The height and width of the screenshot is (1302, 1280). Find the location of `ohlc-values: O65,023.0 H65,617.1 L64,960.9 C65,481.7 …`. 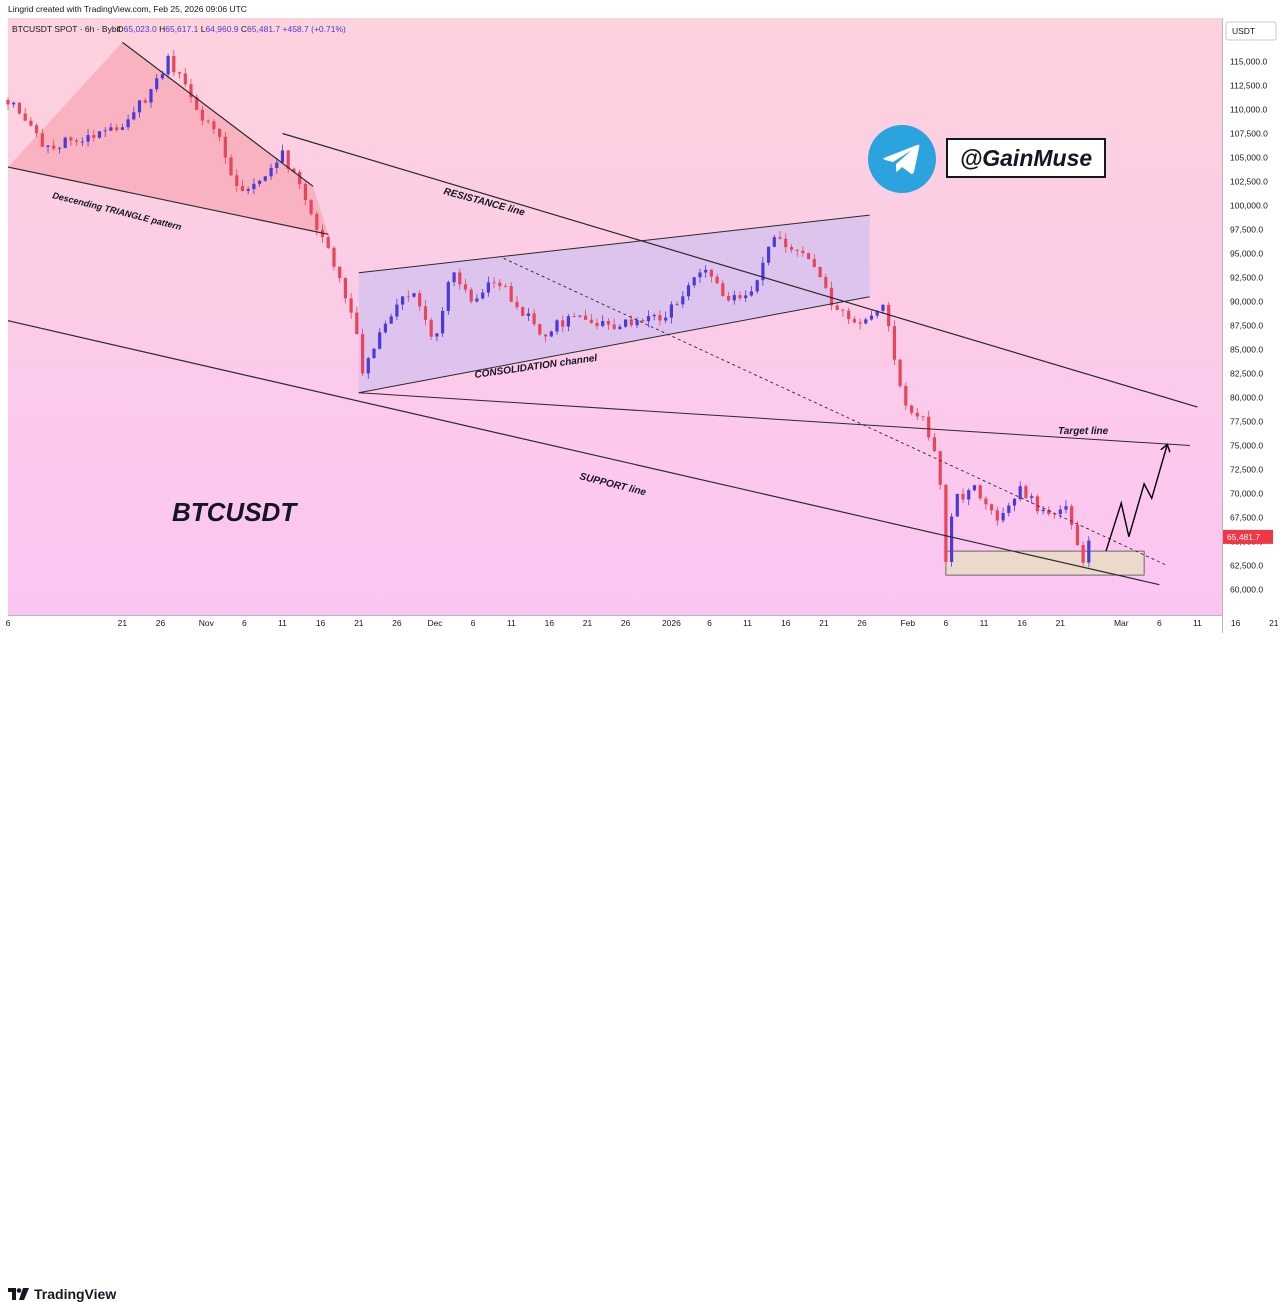

ohlc-values: O65,023.0 H65,617.1 L64,960.9 C65,481.7 … is located at coordinates (231, 29).